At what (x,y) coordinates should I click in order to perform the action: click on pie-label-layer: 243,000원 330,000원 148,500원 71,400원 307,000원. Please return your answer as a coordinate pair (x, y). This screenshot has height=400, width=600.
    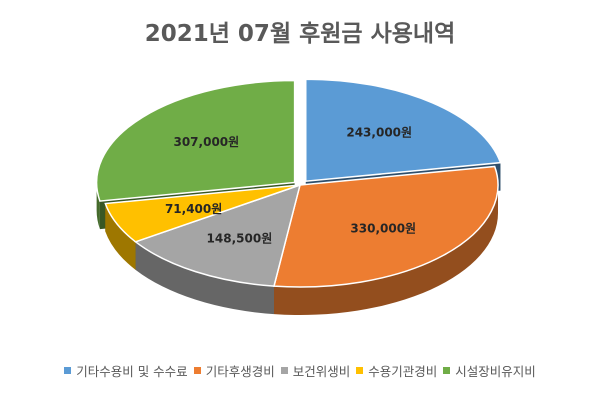
    Looking at the image, I should click on (290, 186).